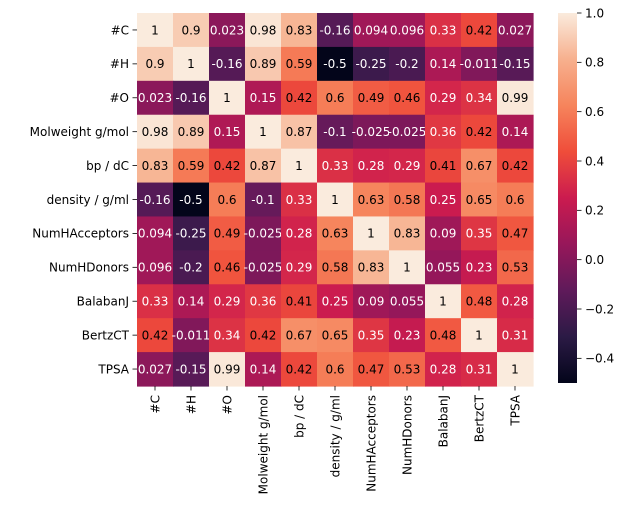 The height and width of the screenshot is (523, 628). What do you see at coordinates (515, 30) in the screenshot?
I see `cell-annotation: 0.027` at bounding box center [515, 30].